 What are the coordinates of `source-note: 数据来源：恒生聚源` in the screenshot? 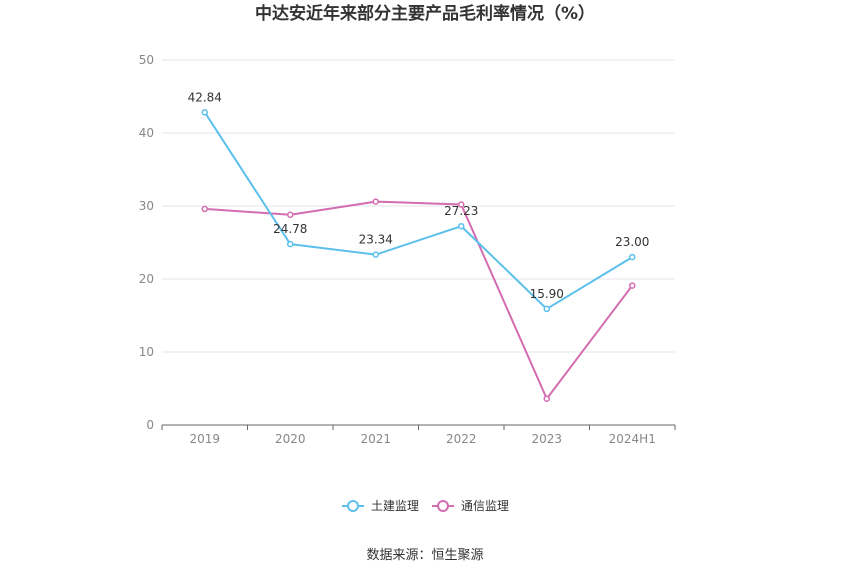 It's located at (424, 555).